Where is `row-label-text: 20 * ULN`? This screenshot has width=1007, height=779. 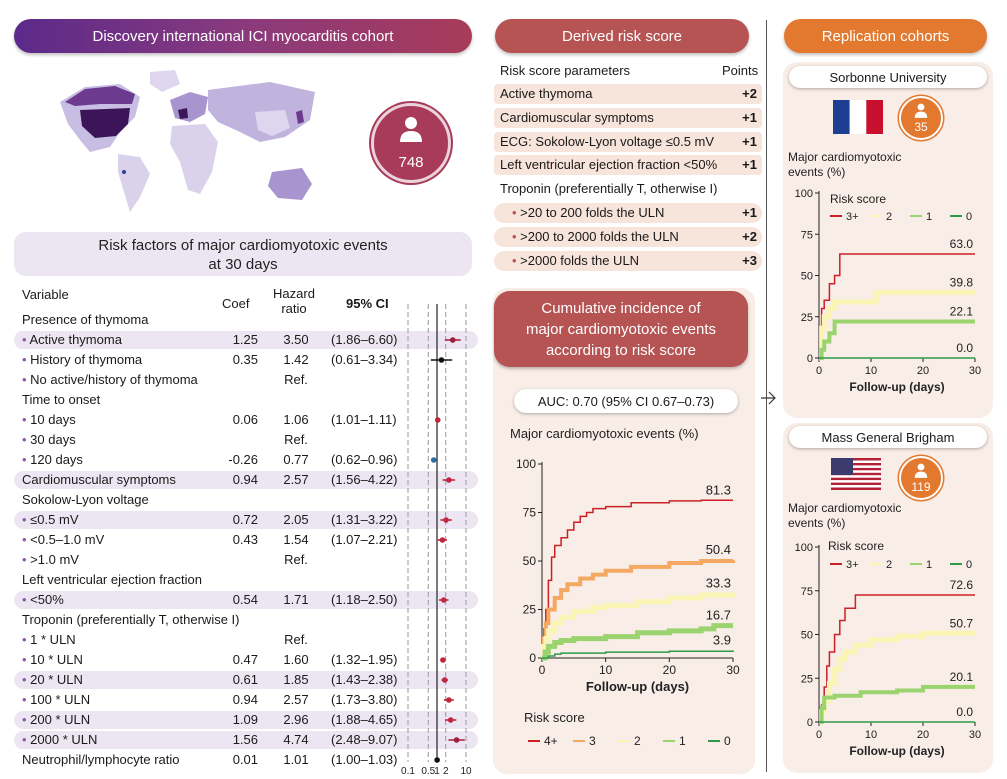 row-label-text: 20 * ULN is located at coordinates (56, 679).